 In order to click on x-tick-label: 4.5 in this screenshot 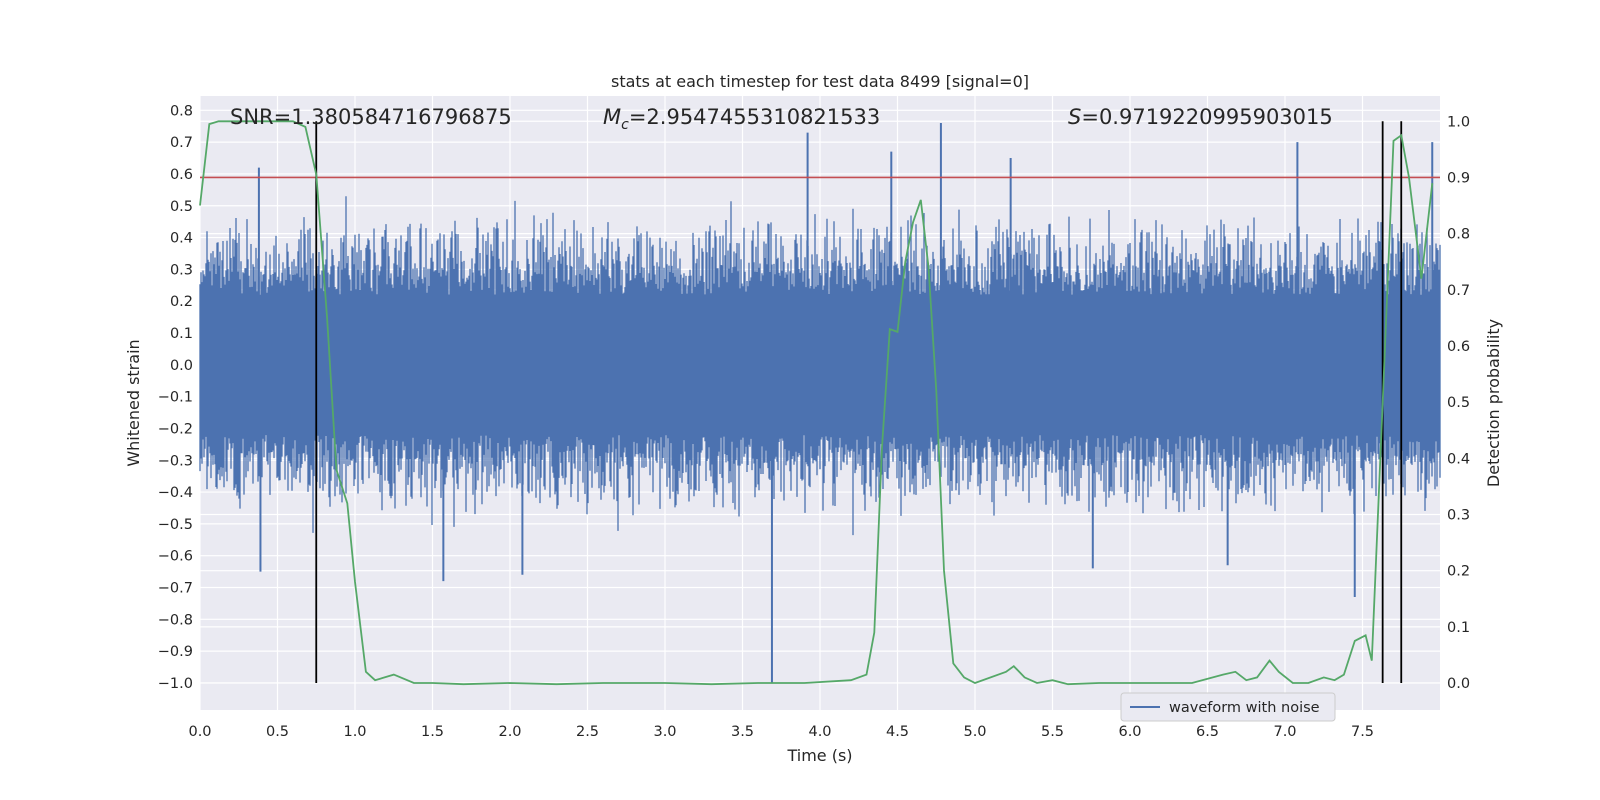, I will do `click(897, 732)`.